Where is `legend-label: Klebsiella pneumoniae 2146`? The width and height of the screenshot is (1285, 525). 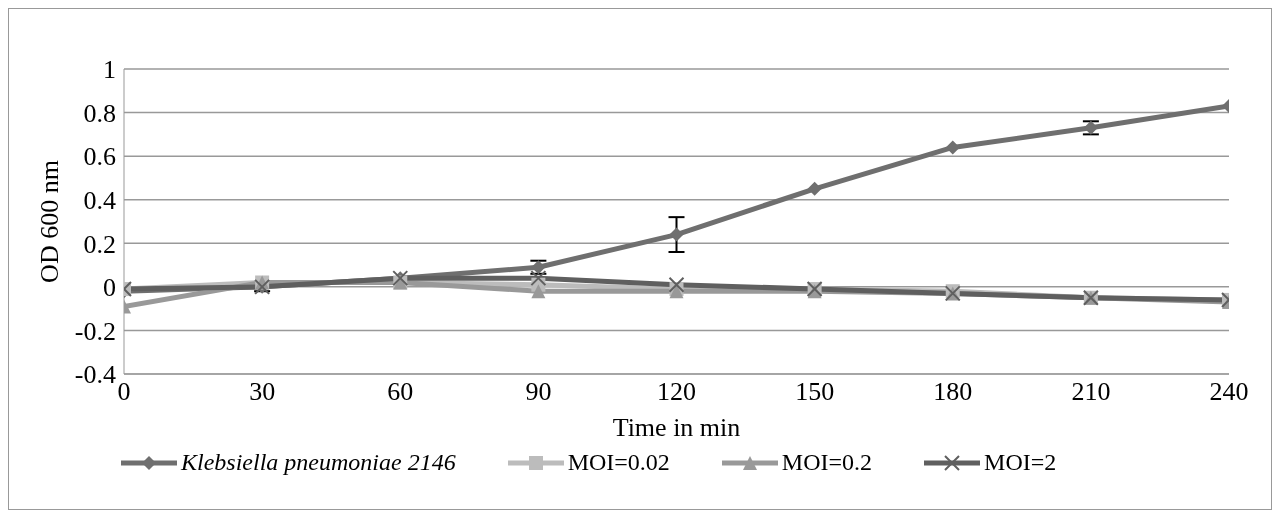
legend-label: Klebsiella pneumoniae 2146 is located at coordinates (318, 462).